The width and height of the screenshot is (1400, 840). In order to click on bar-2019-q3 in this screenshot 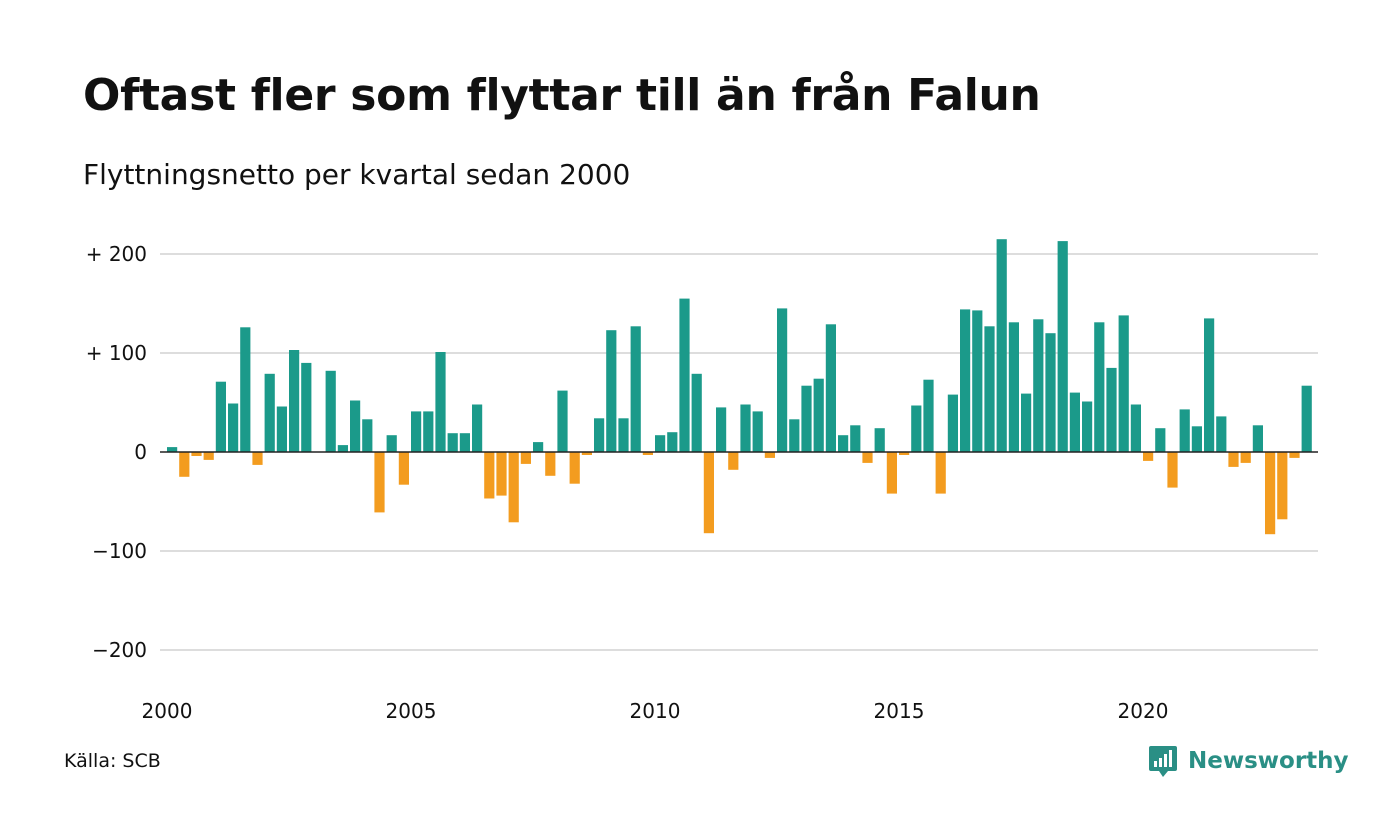, I will do `click(1123, 383)`.